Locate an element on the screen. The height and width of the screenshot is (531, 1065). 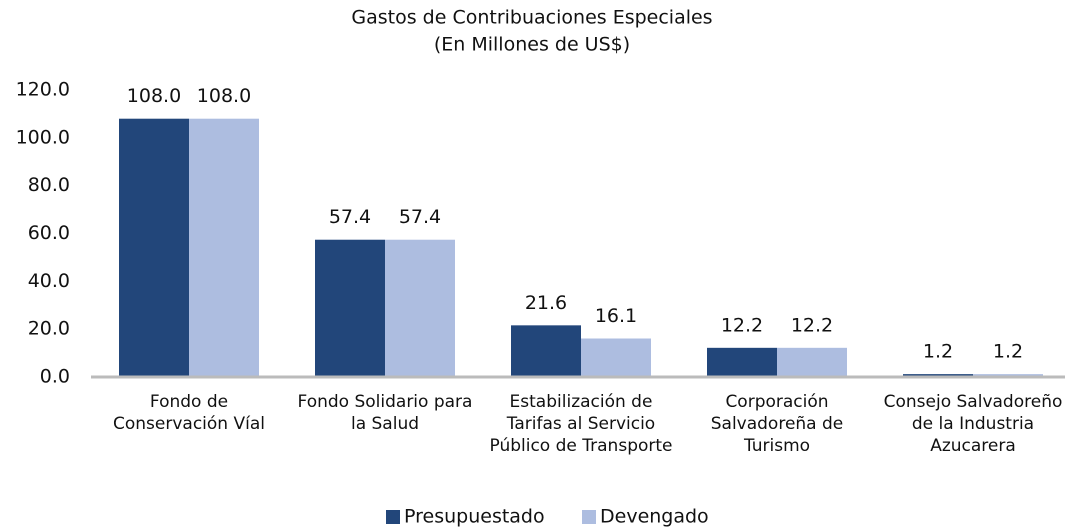
y-tick-label: 100.0 is located at coordinates (43, 137).